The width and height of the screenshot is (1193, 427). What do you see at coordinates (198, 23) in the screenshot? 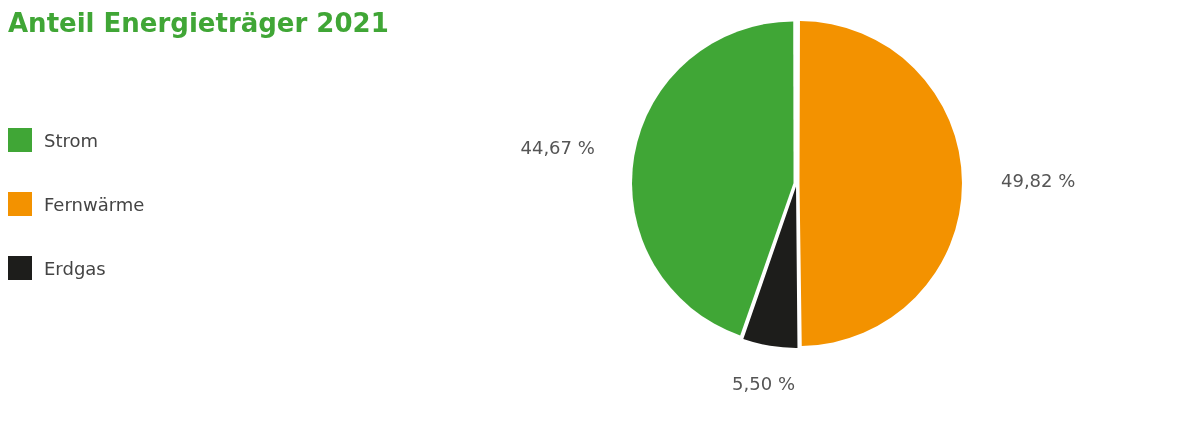
I see `chart-title: Anteil Energieträger 2021` at bounding box center [198, 23].